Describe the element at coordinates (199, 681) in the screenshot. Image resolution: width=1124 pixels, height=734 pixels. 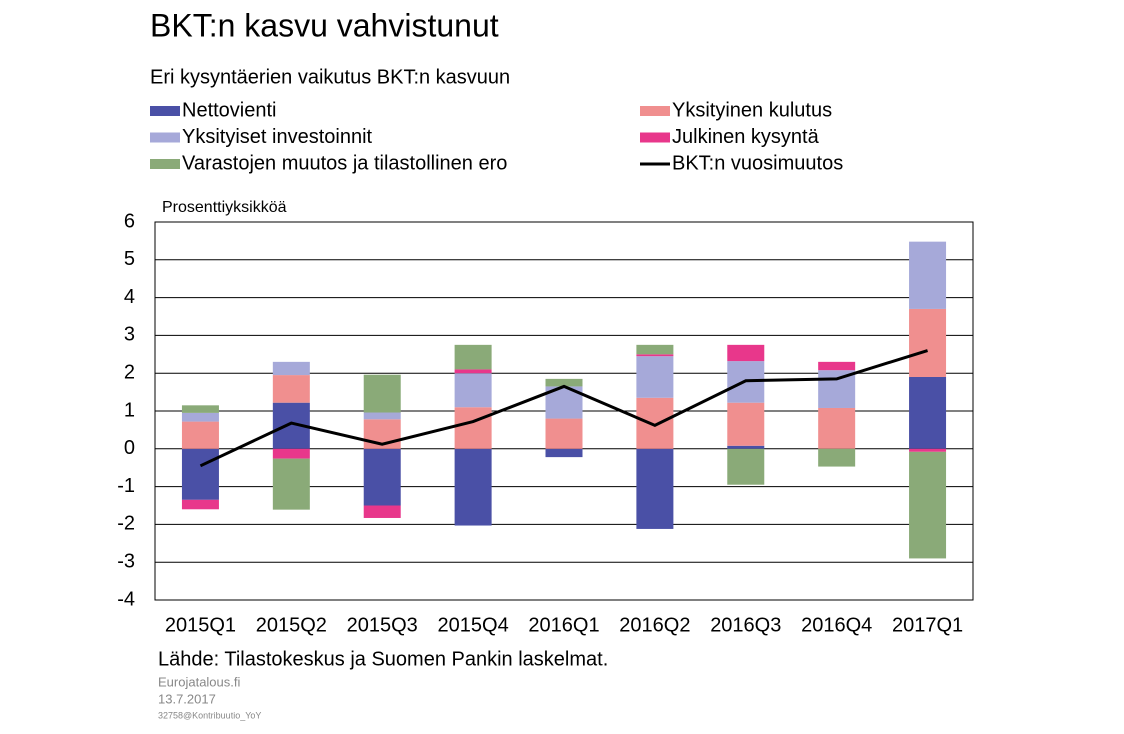
I see `footer-site: Eurojatalous.fi` at that location.